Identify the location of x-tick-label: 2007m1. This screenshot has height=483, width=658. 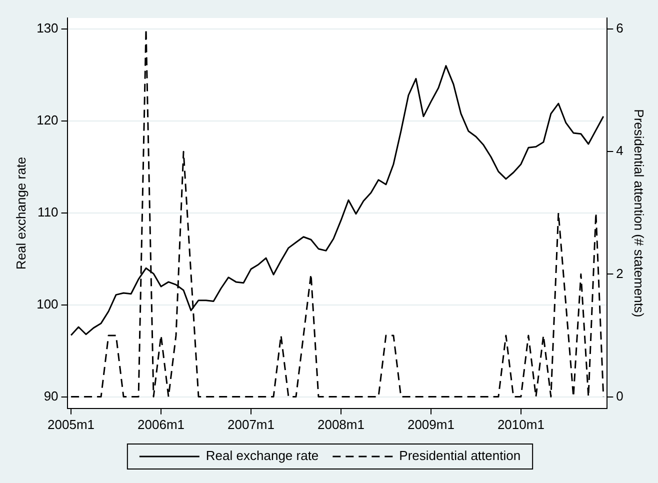
(251, 424).